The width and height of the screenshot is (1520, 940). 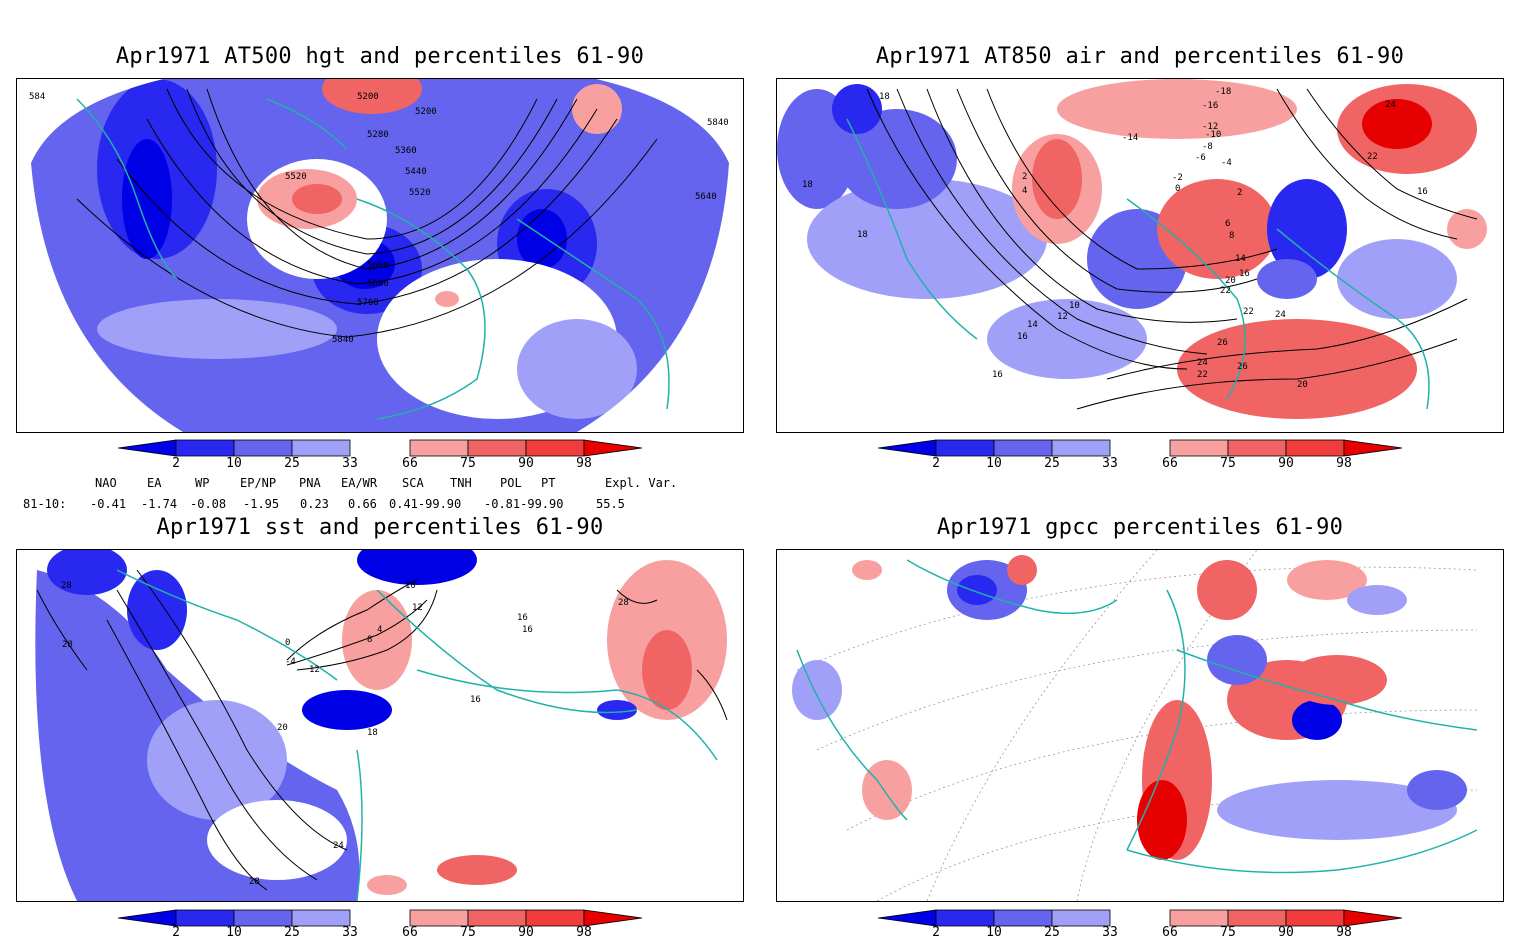 I want to click on index-header: EP/NP, so click(x=258, y=483).